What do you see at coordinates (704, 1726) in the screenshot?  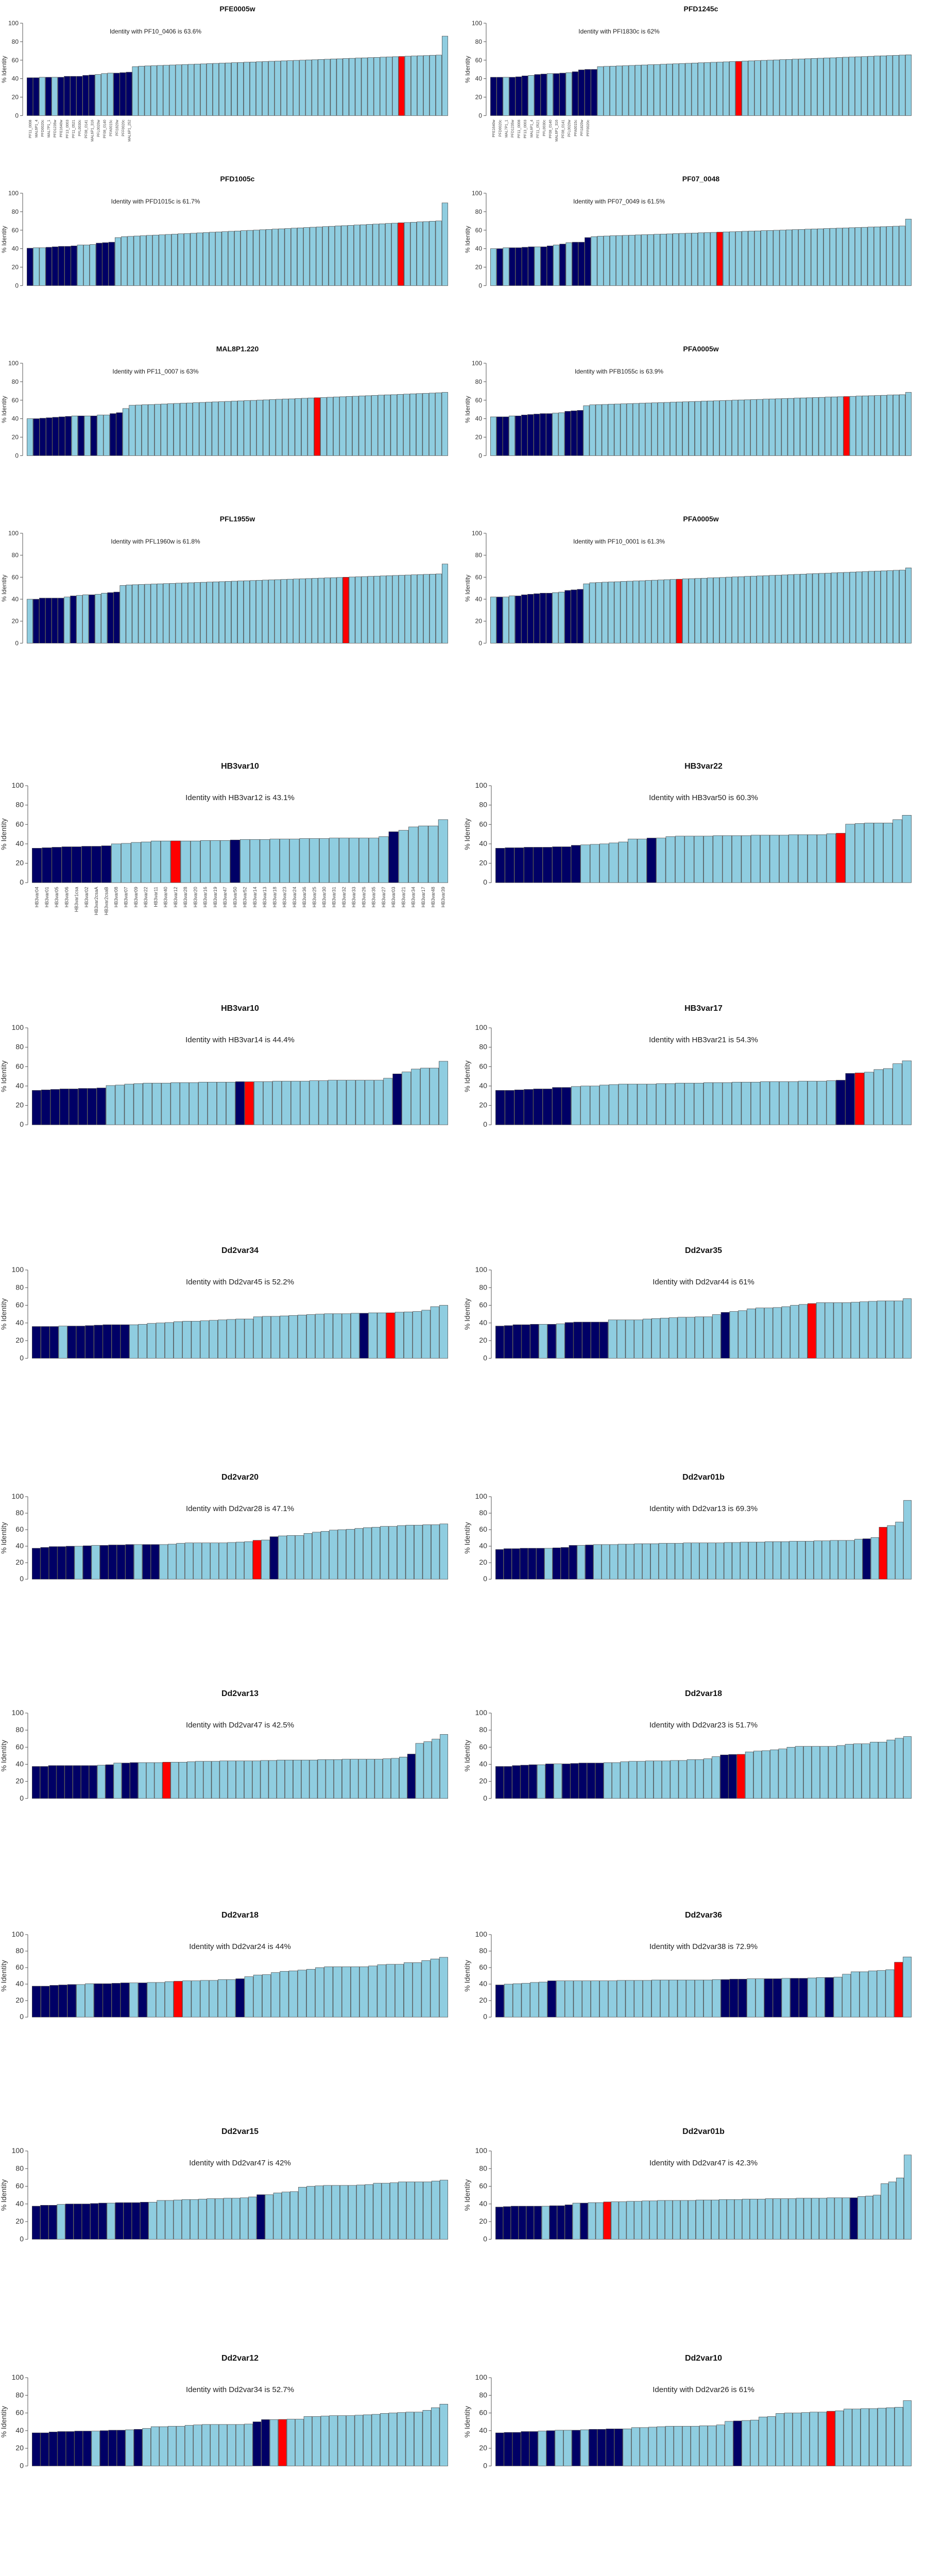 I see `chart-subtitle: Identity with Dd2var23 is 51.7%` at bounding box center [704, 1726].